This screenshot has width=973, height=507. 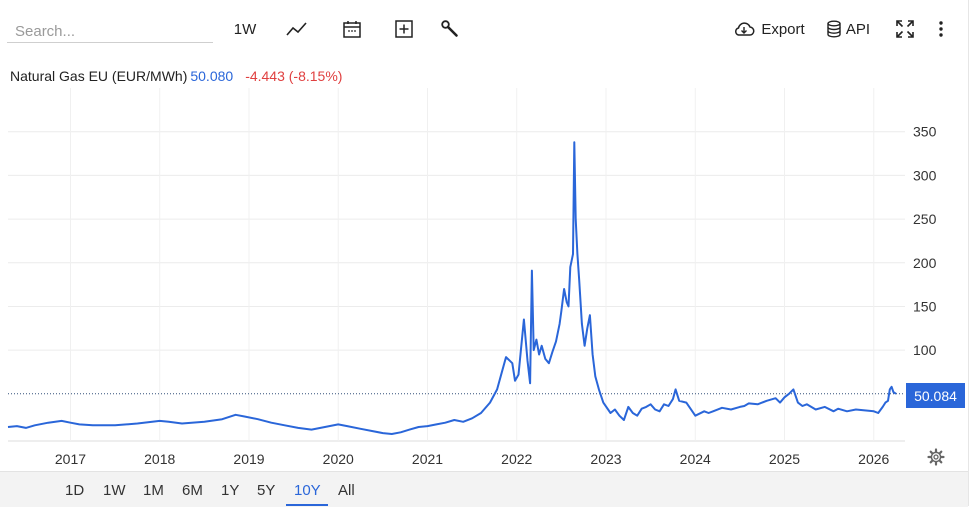 I want to click on api-button: API, so click(x=848, y=29).